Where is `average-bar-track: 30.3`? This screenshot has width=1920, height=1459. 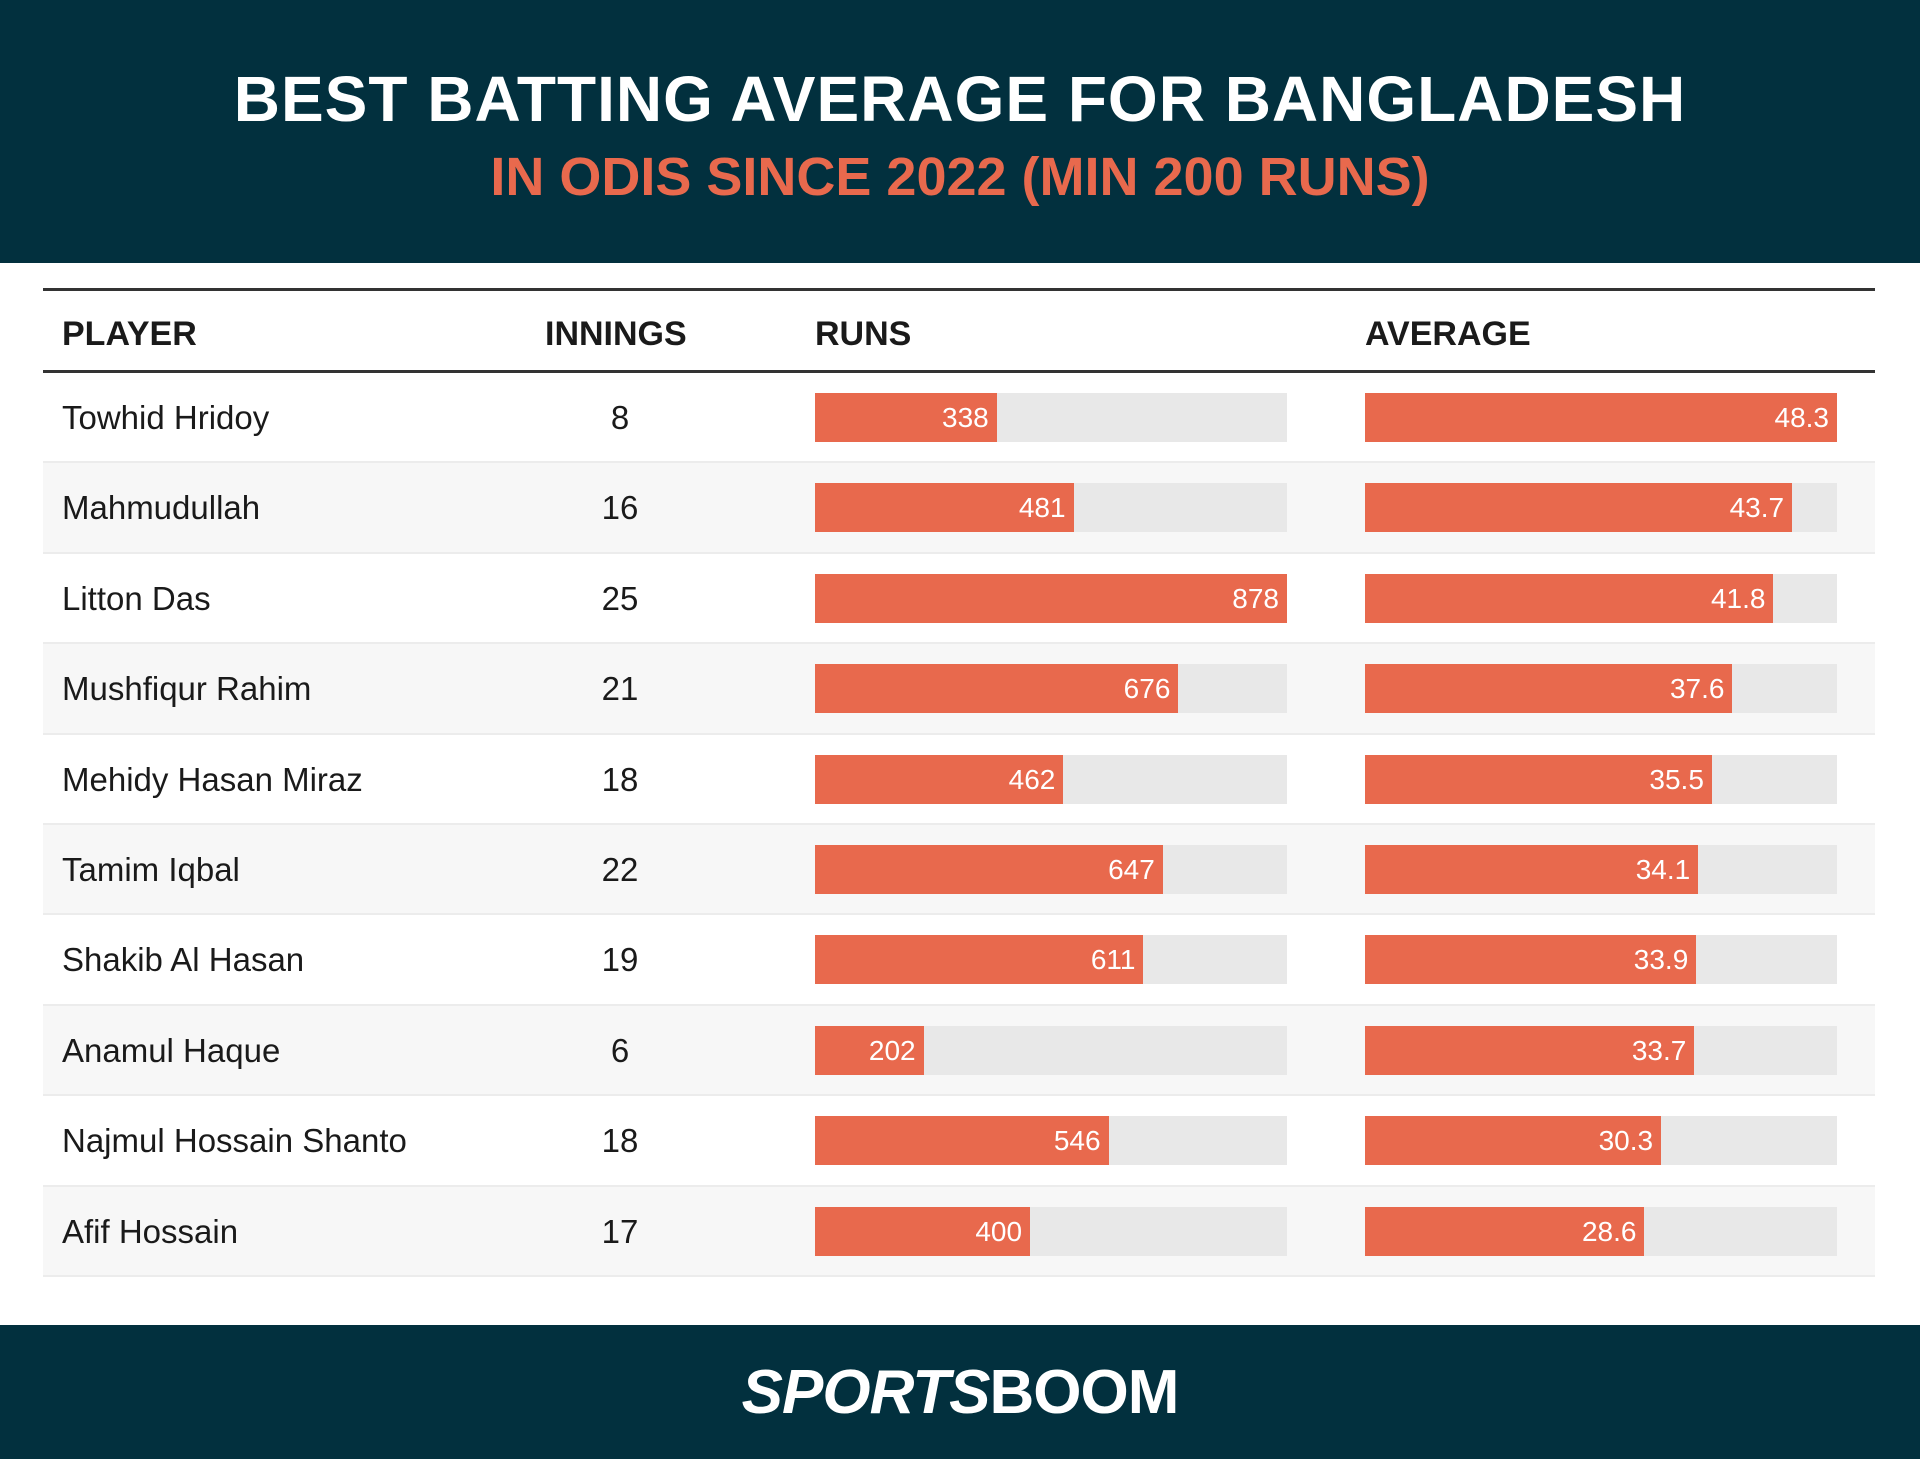 average-bar-track: 30.3 is located at coordinates (1601, 1141).